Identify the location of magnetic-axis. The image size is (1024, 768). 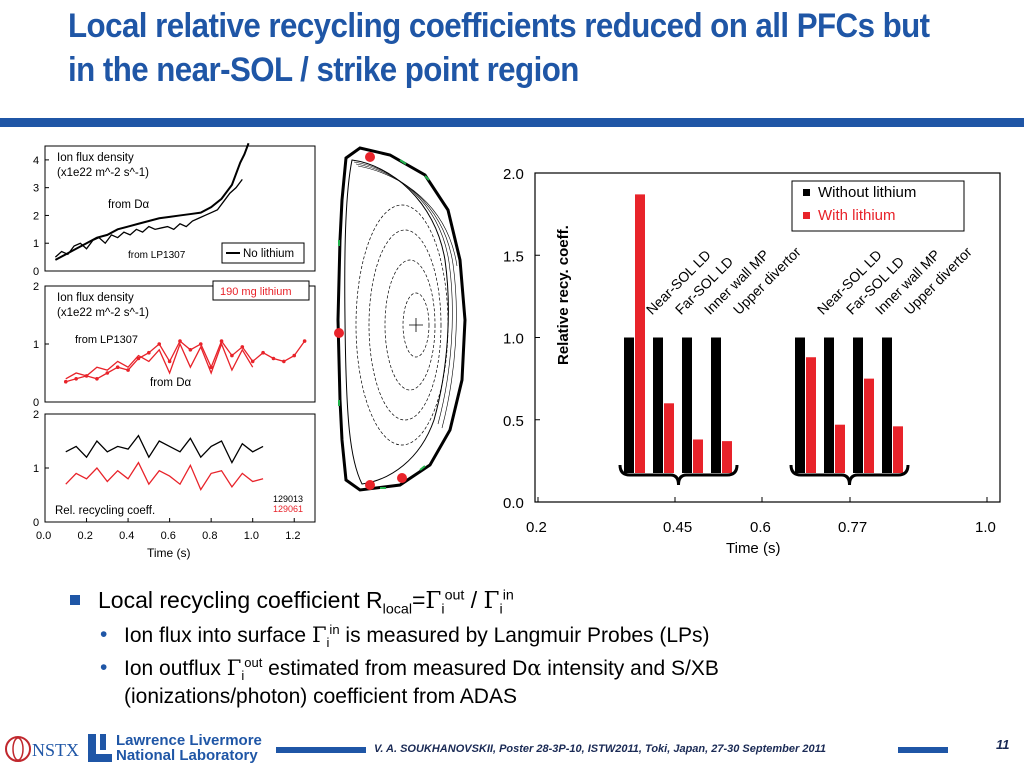
(416, 325).